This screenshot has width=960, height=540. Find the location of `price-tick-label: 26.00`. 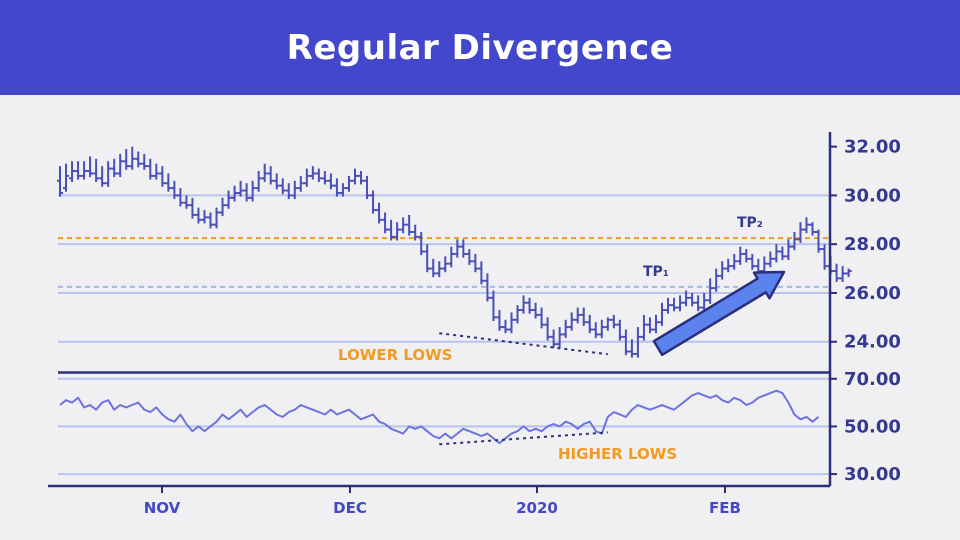

price-tick-label: 26.00 is located at coordinates (872, 293).